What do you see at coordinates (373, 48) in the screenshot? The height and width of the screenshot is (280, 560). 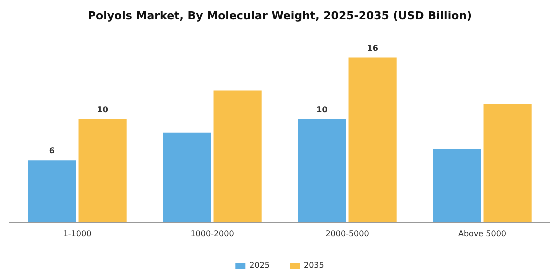 I see `data-label: 16` at bounding box center [373, 48].